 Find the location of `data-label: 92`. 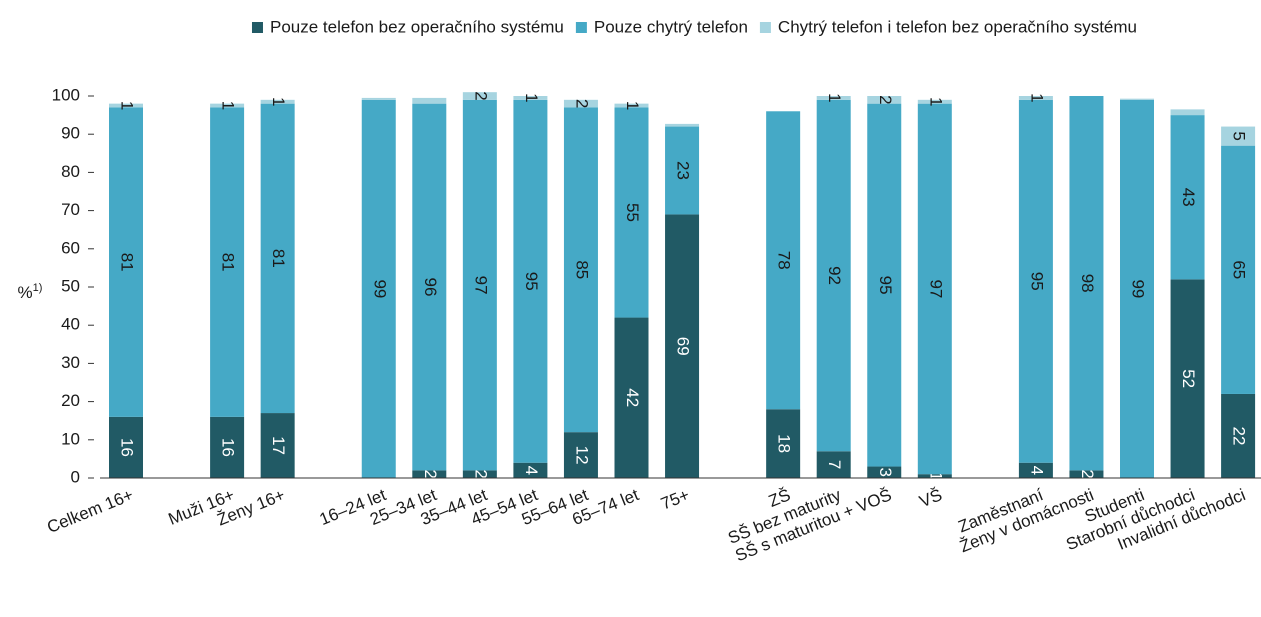

data-label: 92 is located at coordinates (834, 275).